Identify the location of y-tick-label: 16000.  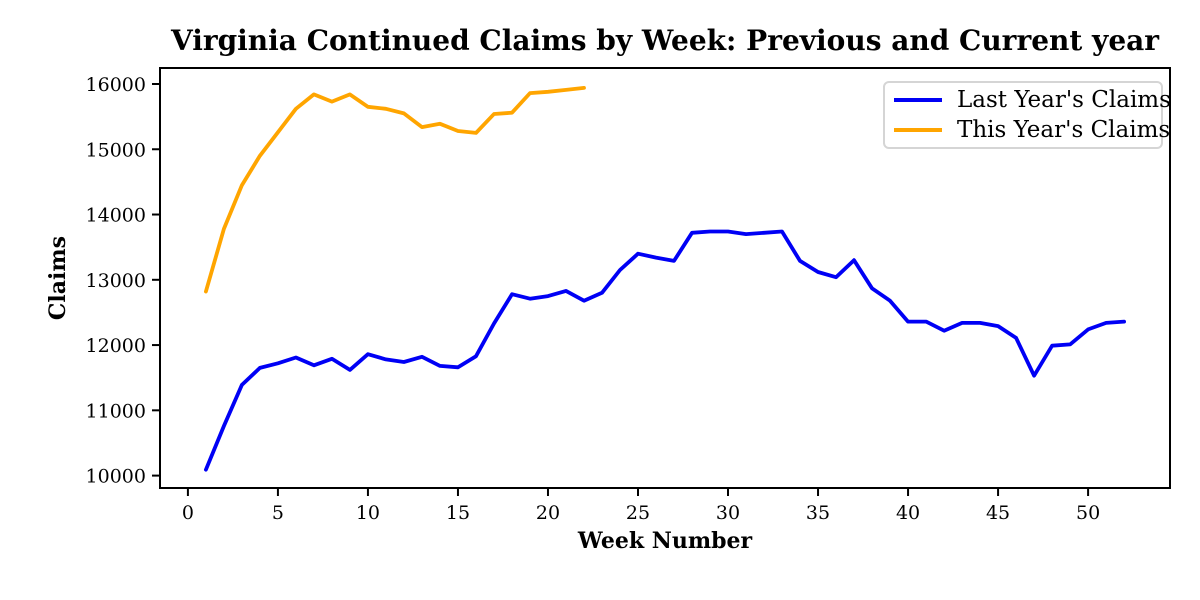
(116, 85).